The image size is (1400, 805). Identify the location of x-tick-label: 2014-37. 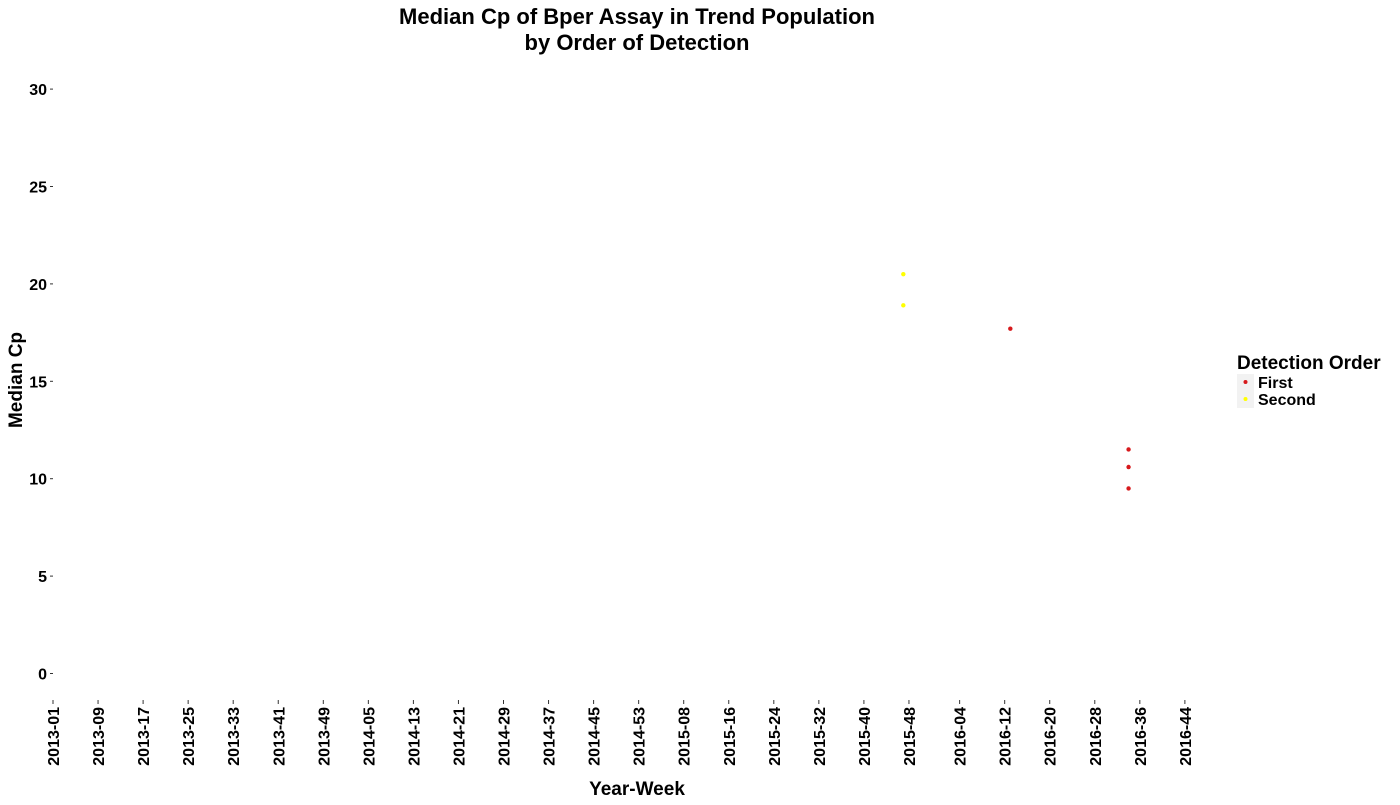
(550, 736).